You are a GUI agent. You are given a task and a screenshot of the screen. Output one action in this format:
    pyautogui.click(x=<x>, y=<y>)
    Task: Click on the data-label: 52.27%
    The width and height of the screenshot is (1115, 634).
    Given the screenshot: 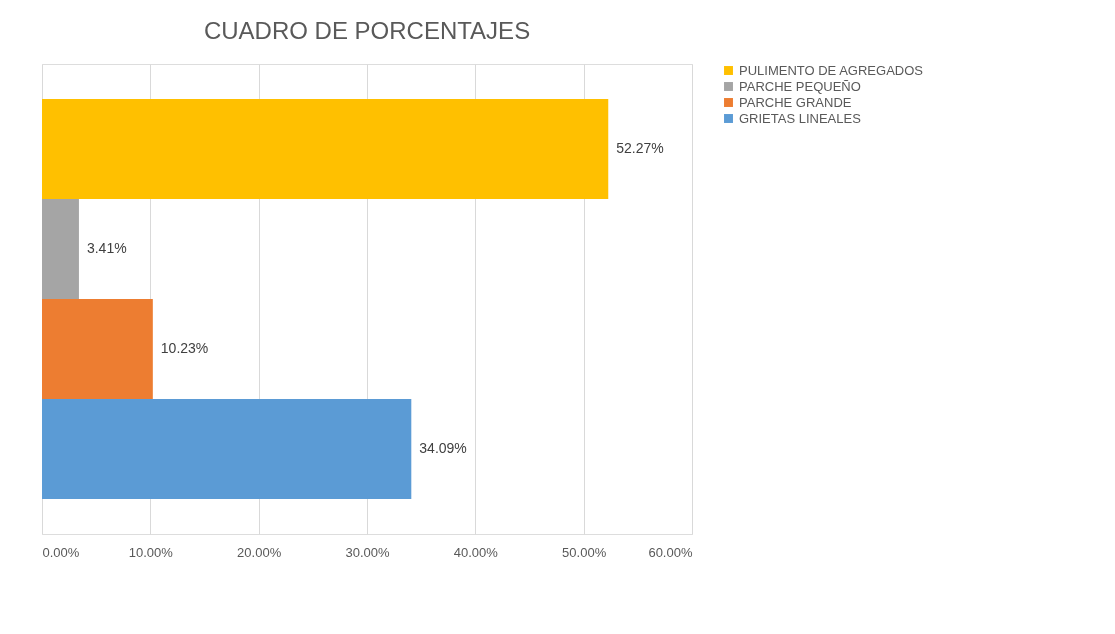 What is the action you would take?
    pyautogui.click(x=640, y=148)
    